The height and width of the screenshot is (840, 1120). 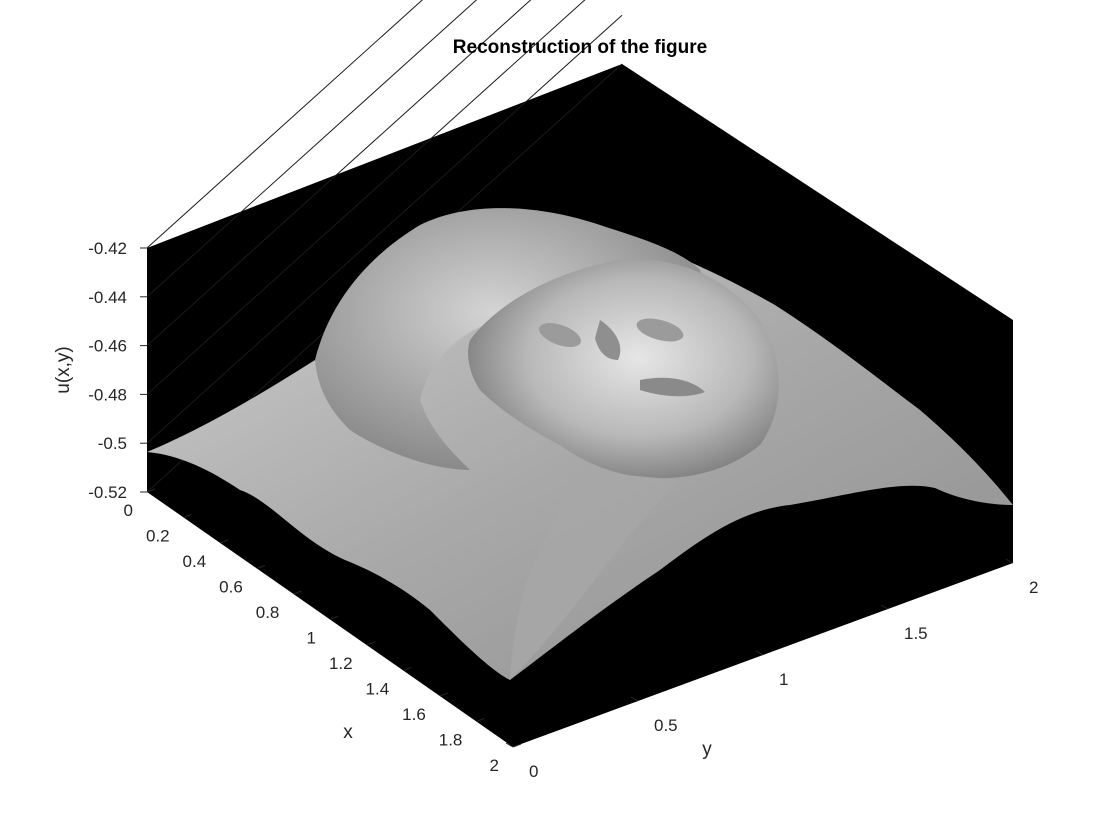 I want to click on x-tick-label: 1.8, so click(x=451, y=740).